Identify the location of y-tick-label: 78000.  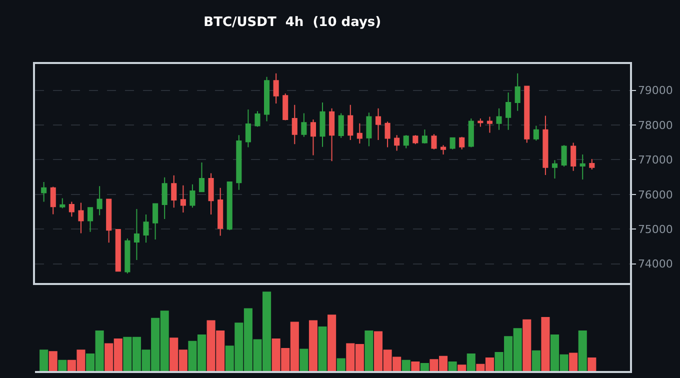
(655, 125).